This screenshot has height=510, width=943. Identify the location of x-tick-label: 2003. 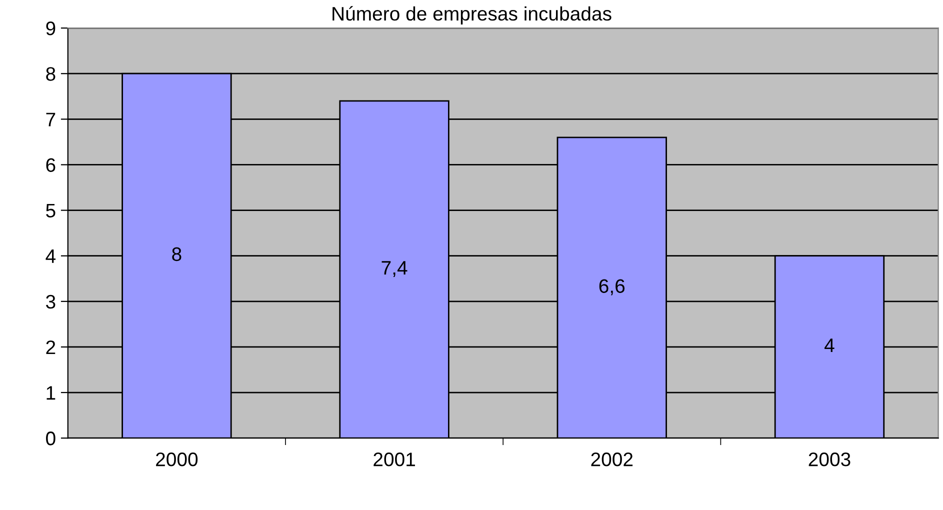
(829, 459).